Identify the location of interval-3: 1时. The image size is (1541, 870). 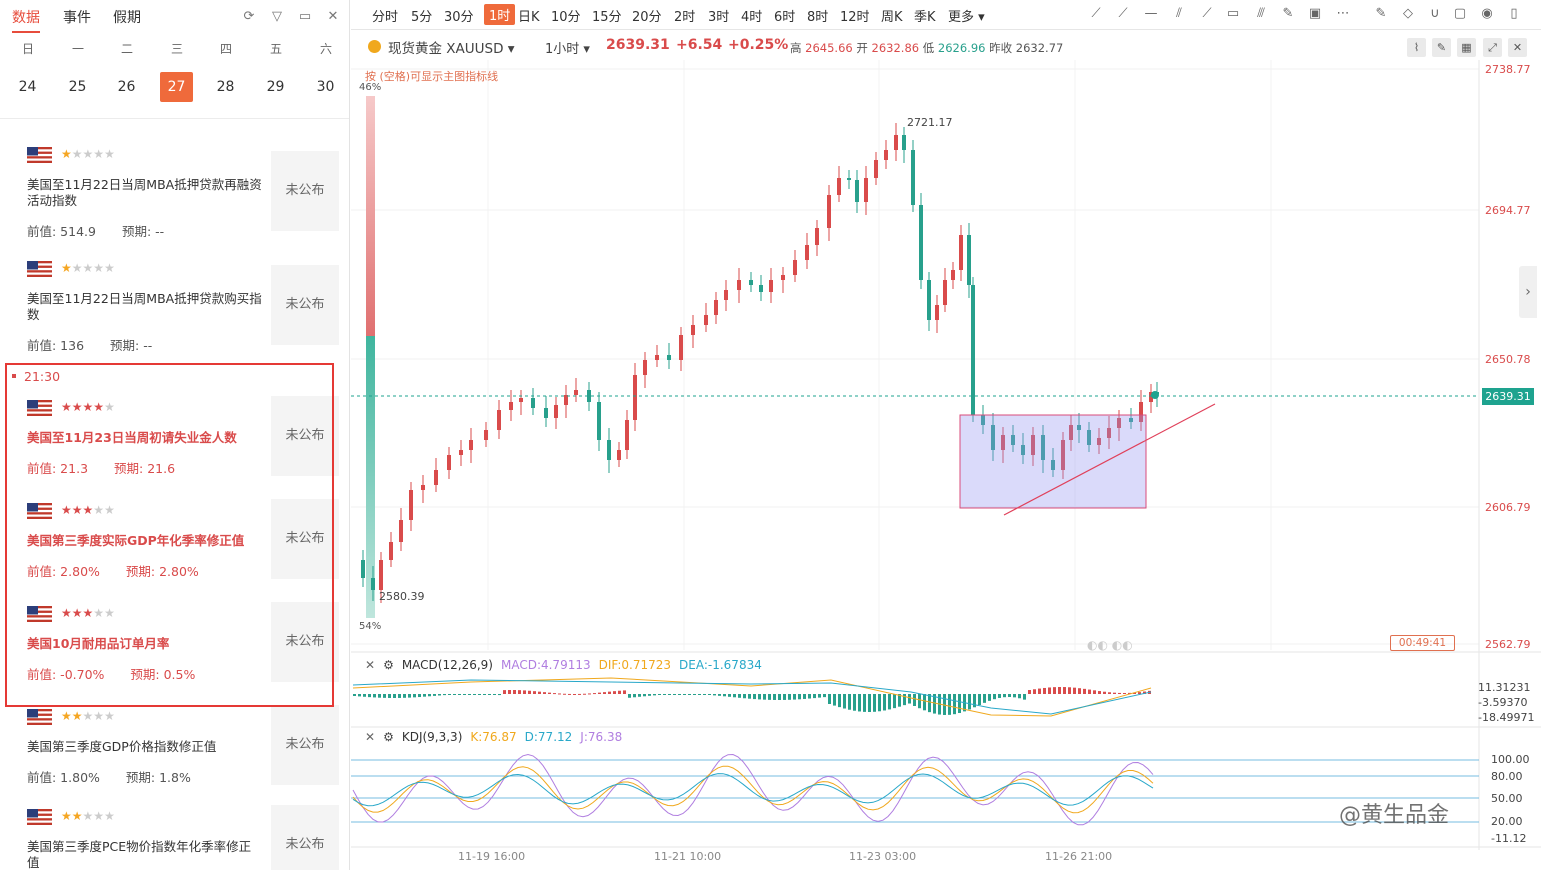
(500, 14).